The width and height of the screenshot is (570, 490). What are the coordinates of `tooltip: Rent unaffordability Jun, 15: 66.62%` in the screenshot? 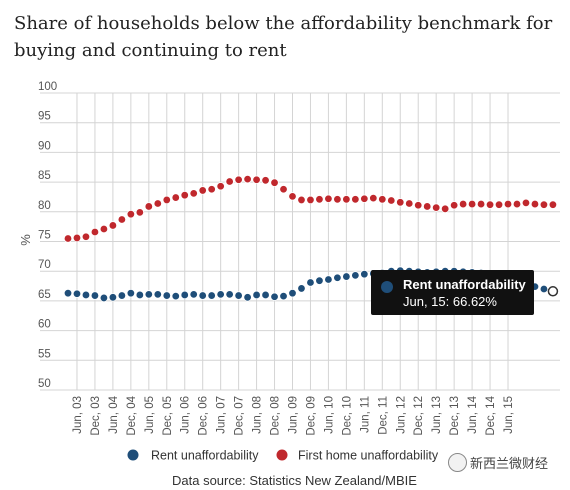 It's located at (452, 292).